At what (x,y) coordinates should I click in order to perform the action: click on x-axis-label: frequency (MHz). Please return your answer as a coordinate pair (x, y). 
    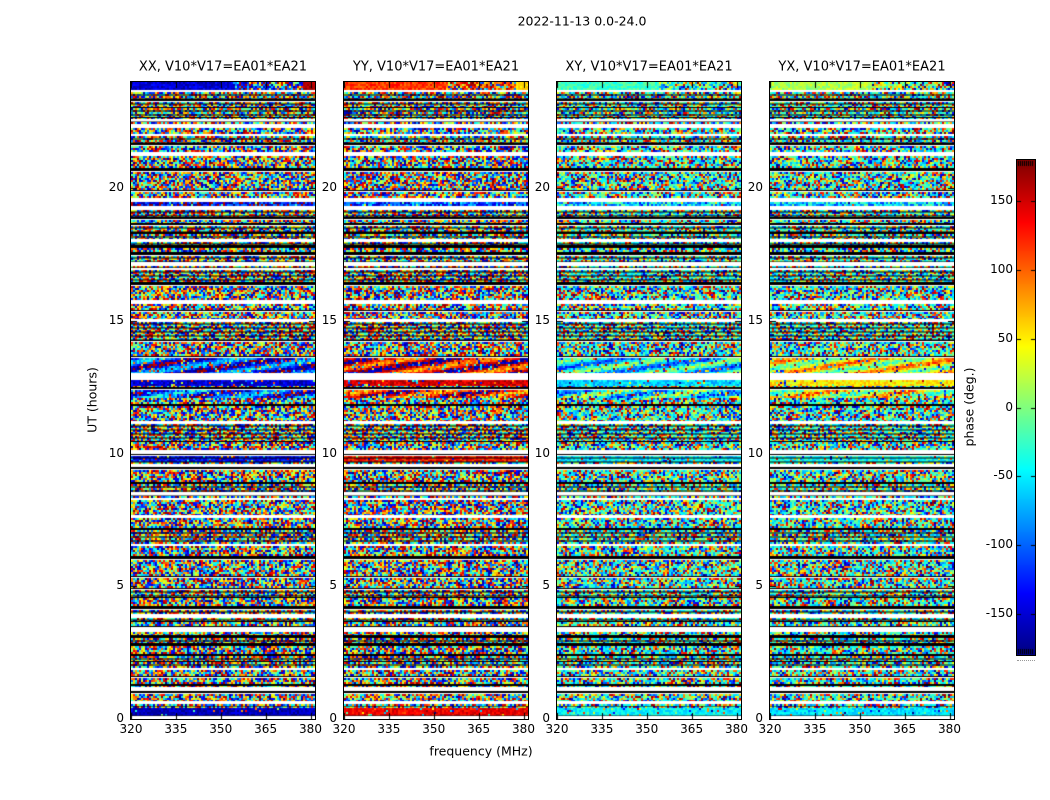
    Looking at the image, I should click on (481, 751).